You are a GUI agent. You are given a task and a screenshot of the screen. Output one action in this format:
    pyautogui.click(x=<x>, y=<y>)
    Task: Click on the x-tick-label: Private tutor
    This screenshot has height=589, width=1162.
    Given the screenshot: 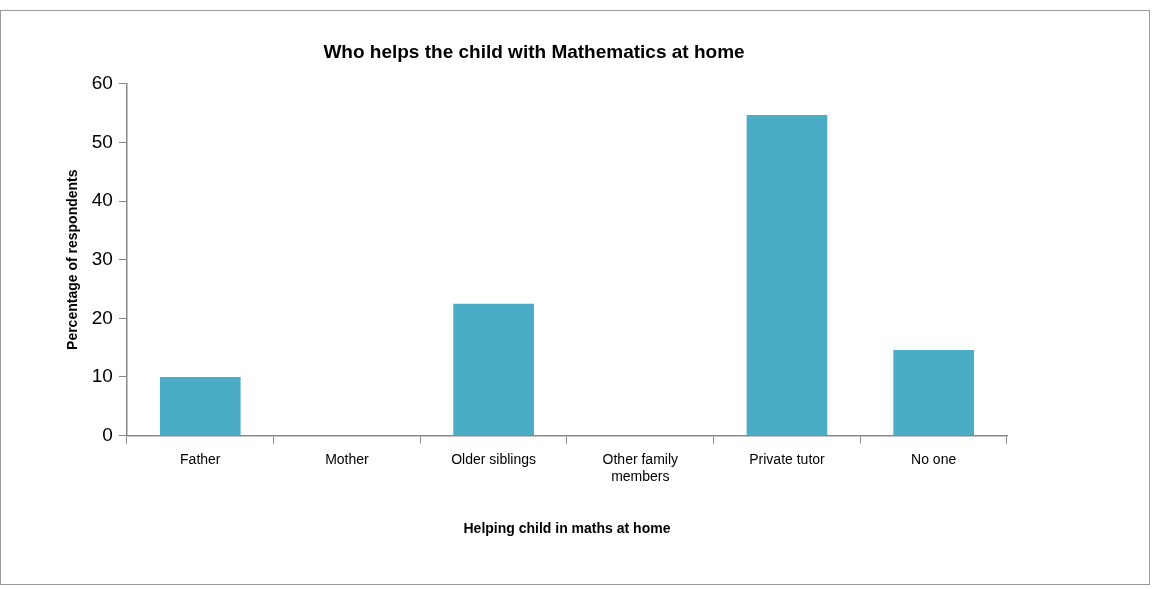 What is the action you would take?
    pyautogui.click(x=787, y=458)
    